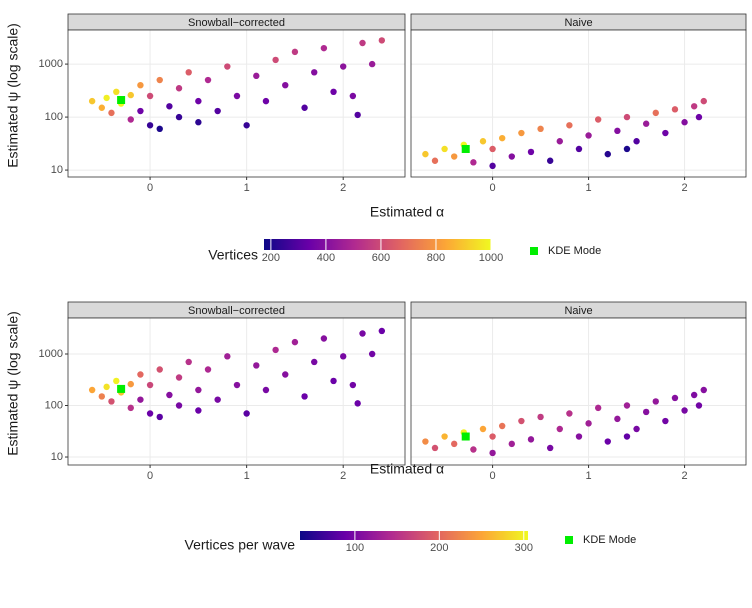 The image size is (752, 608). What do you see at coordinates (436, 258) in the screenshot?
I see `colorbar-tick-label: 800` at bounding box center [436, 258].